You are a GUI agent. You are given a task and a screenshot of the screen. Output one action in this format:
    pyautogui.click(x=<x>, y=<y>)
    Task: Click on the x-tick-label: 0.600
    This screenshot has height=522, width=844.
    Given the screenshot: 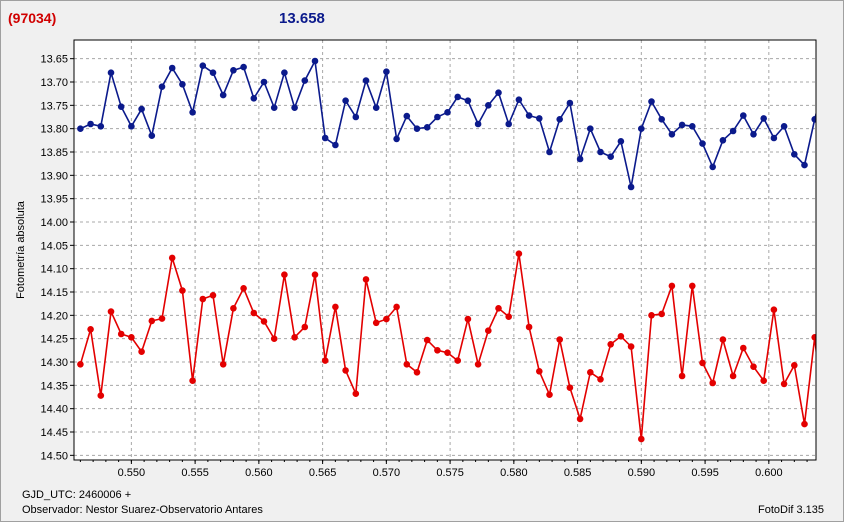 What is the action you would take?
    pyautogui.click(x=769, y=473)
    